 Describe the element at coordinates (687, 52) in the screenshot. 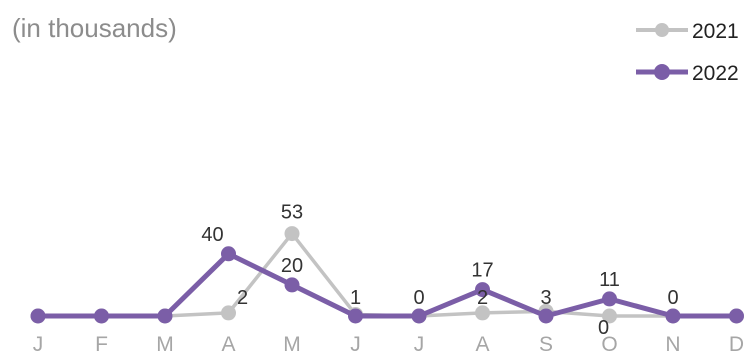

I see `legend: 2021 2022` at that location.